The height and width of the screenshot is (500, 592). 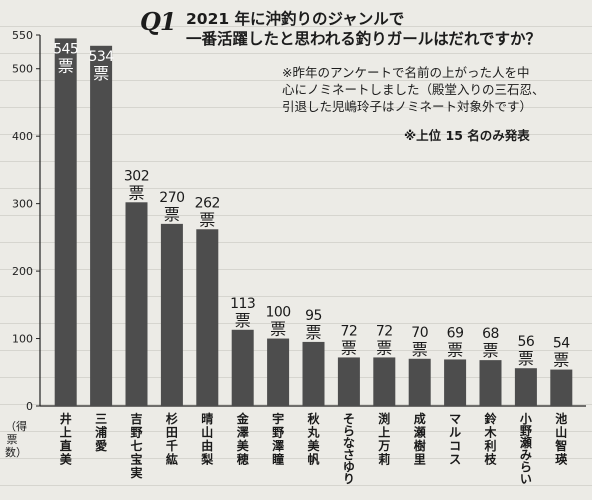 What do you see at coordinates (384, 418) in the screenshot?
I see `category-label-char: 渕` at bounding box center [384, 418].